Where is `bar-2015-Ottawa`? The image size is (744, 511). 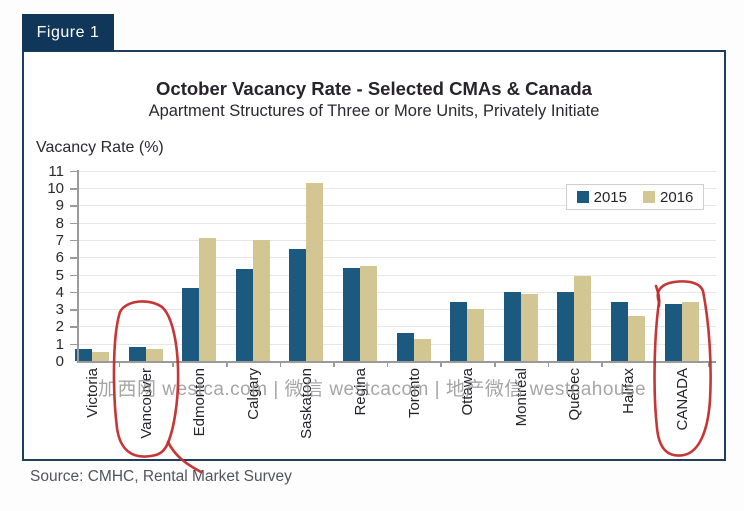
bar-2015-Ottawa is located at coordinates (459, 331).